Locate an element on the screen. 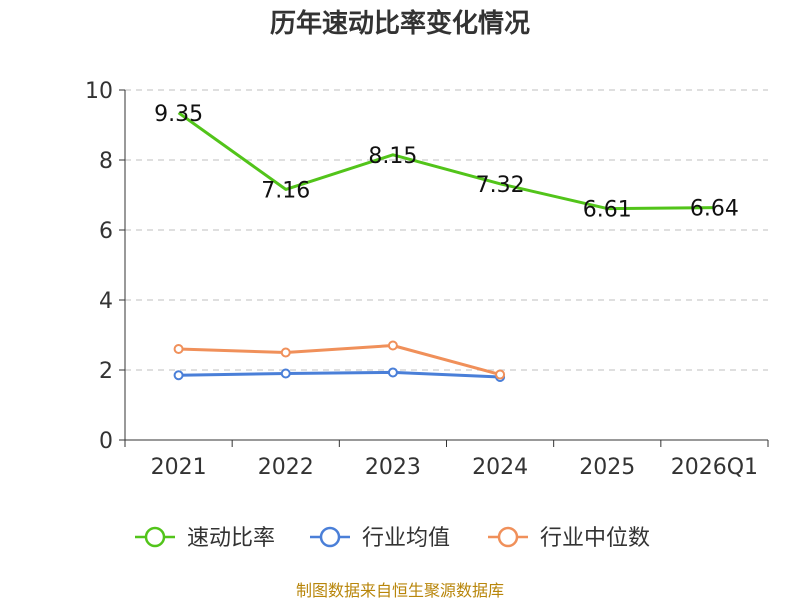 The height and width of the screenshot is (600, 800). data-labels: 9.35 7.16 8.15 7.32 6.61 6.64 is located at coordinates (446, 162).